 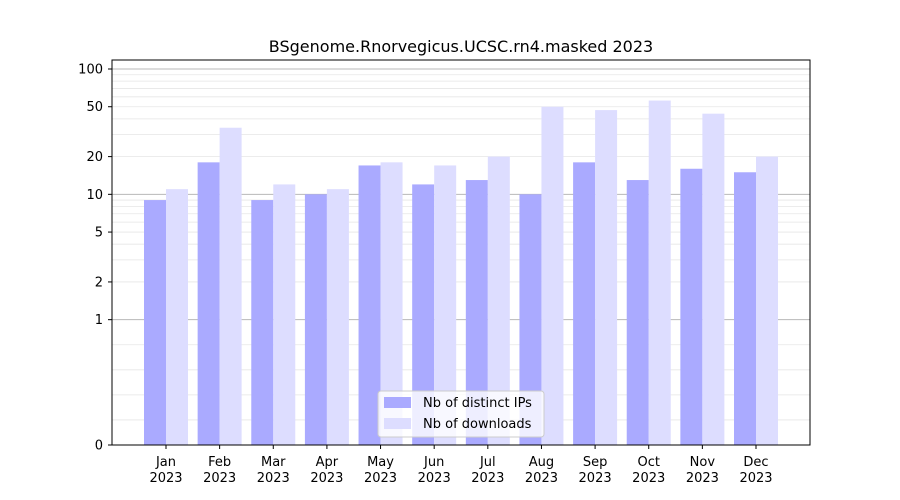 What do you see at coordinates (165, 462) in the screenshot?
I see `x-tick-label-month: Jan` at bounding box center [165, 462].